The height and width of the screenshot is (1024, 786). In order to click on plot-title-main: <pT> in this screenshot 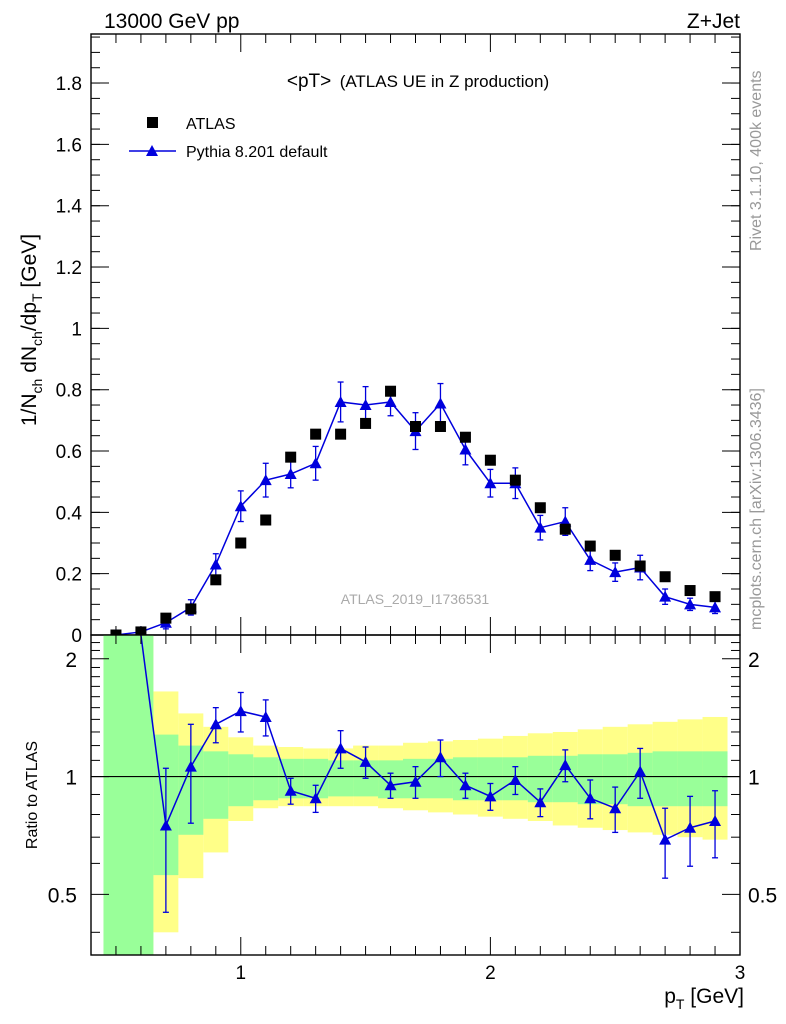, I will do `click(309, 81)`.